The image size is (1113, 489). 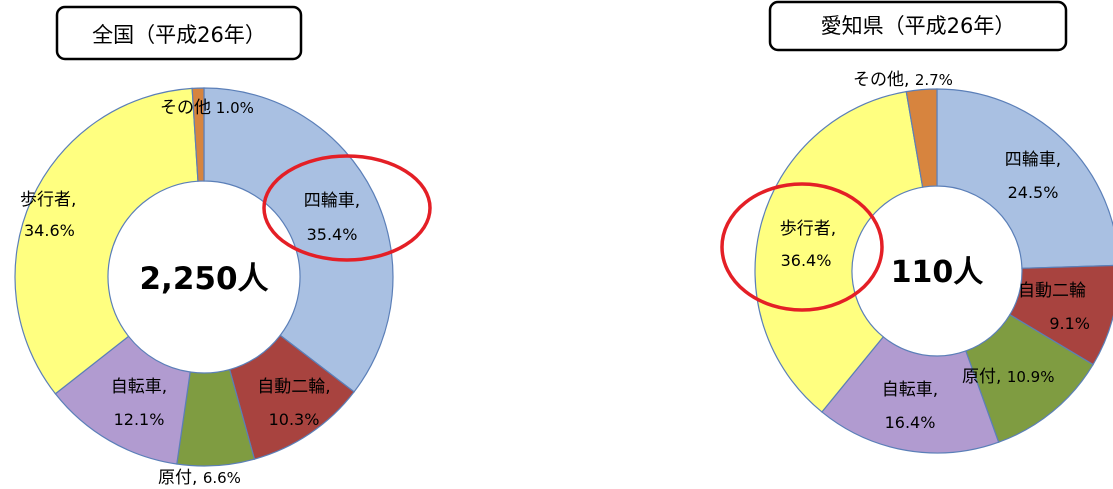 I want to click on highlight-ellipse-aichi, so click(x=802, y=247).